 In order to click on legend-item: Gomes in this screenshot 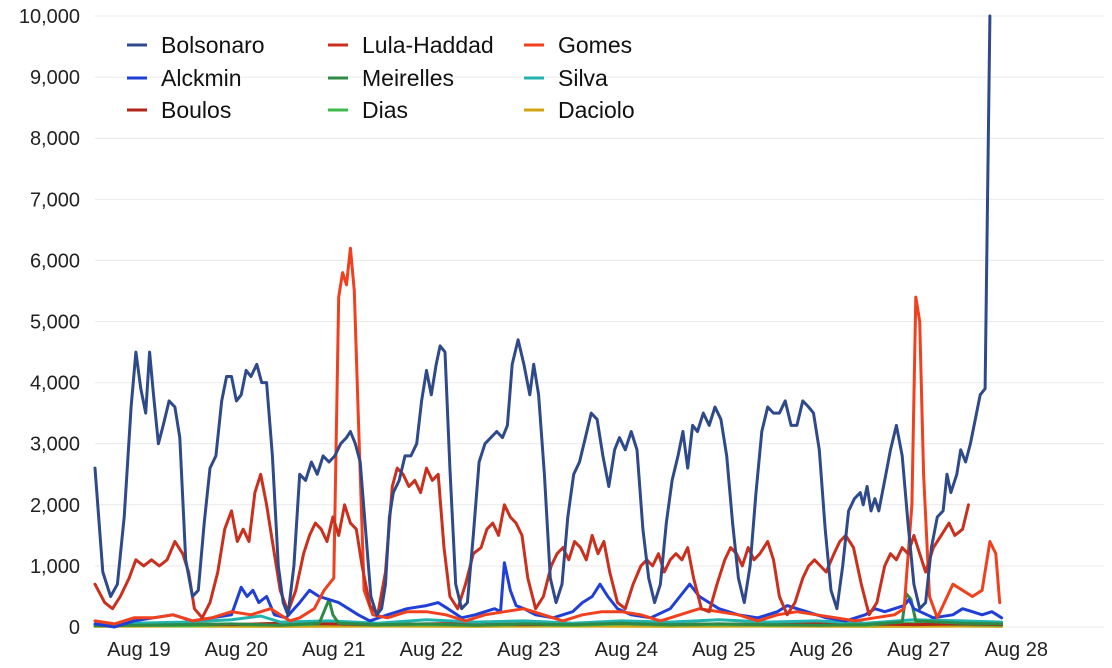, I will do `click(578, 45)`.